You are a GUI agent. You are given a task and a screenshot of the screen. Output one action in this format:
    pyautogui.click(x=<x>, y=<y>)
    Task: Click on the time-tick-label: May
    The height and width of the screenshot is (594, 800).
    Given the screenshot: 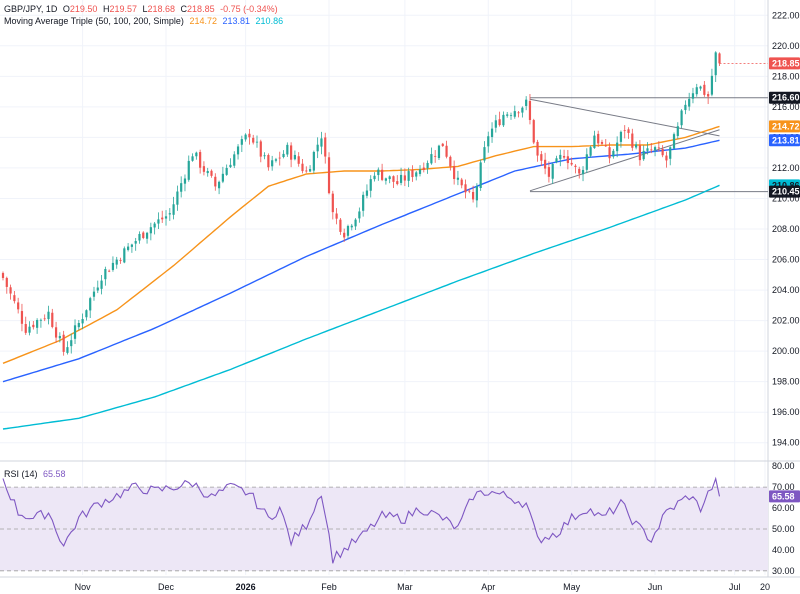 What is the action you would take?
    pyautogui.click(x=572, y=587)
    